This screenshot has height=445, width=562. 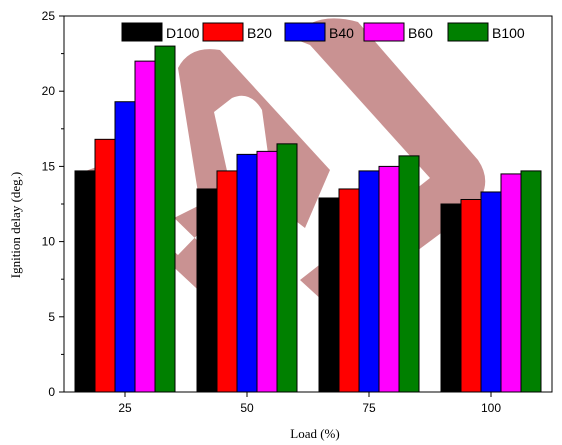 I want to click on legend-label-b40: B40, so click(x=341, y=33).